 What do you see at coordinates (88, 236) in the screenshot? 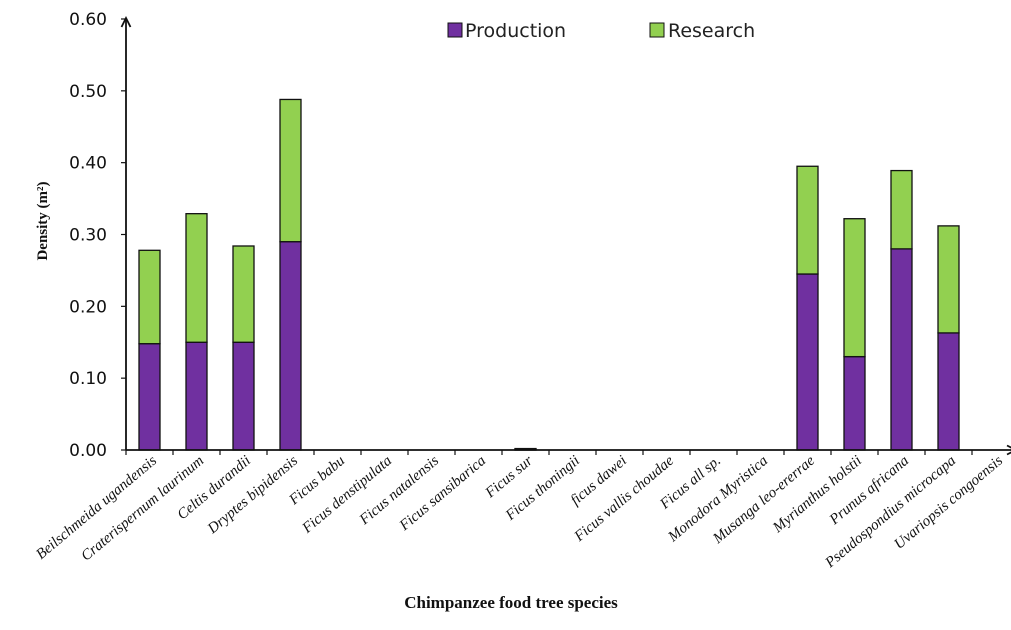
I see `y-tick-label: 0.30` at bounding box center [88, 236].